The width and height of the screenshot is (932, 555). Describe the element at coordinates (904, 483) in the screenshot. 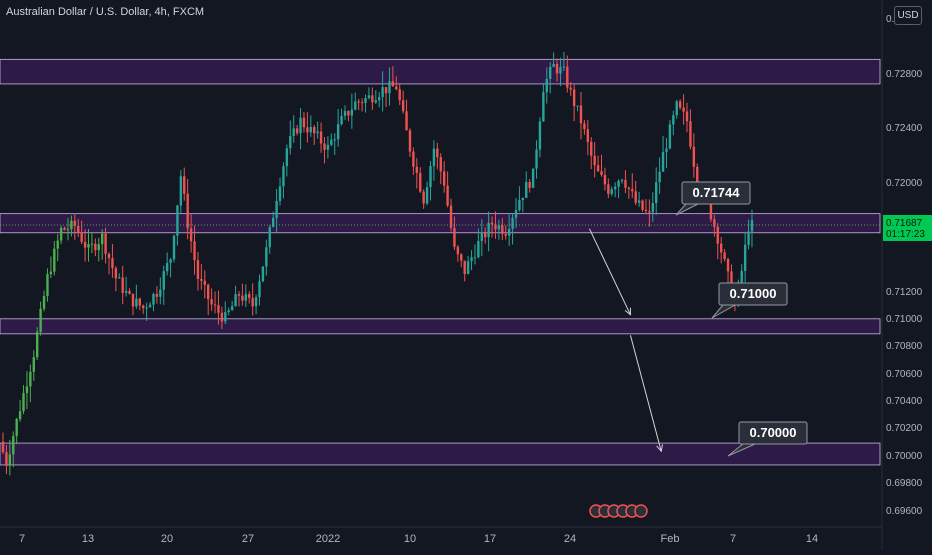

I see `y-tick-label: 0.69800` at that location.